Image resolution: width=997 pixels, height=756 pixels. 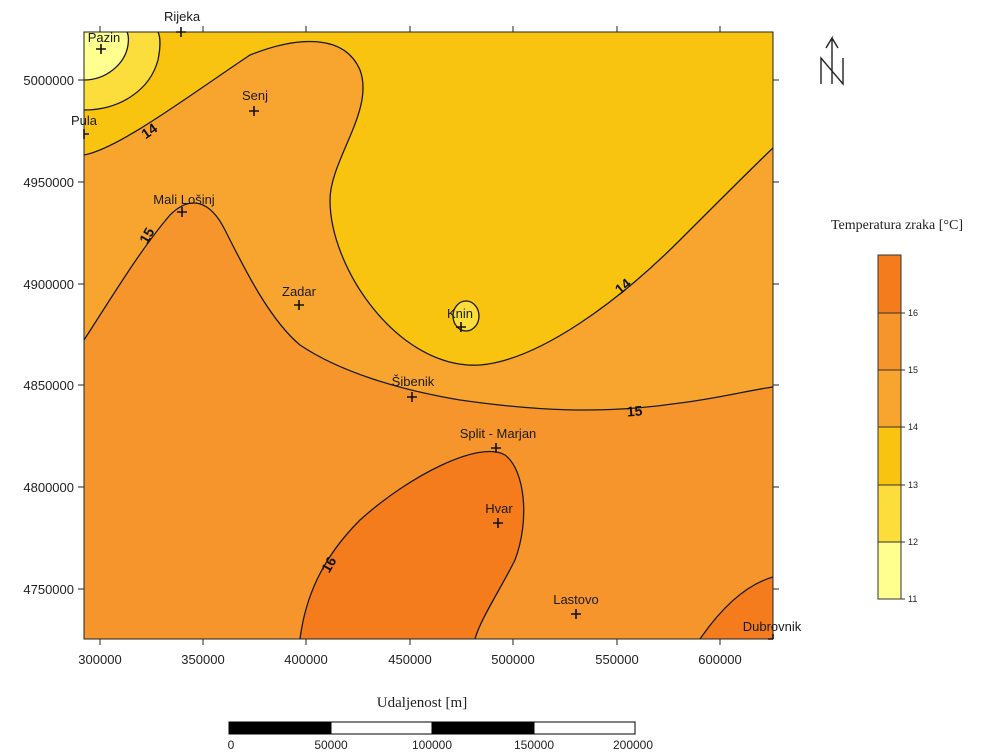 I want to click on station-name: Senj, so click(x=255, y=95).